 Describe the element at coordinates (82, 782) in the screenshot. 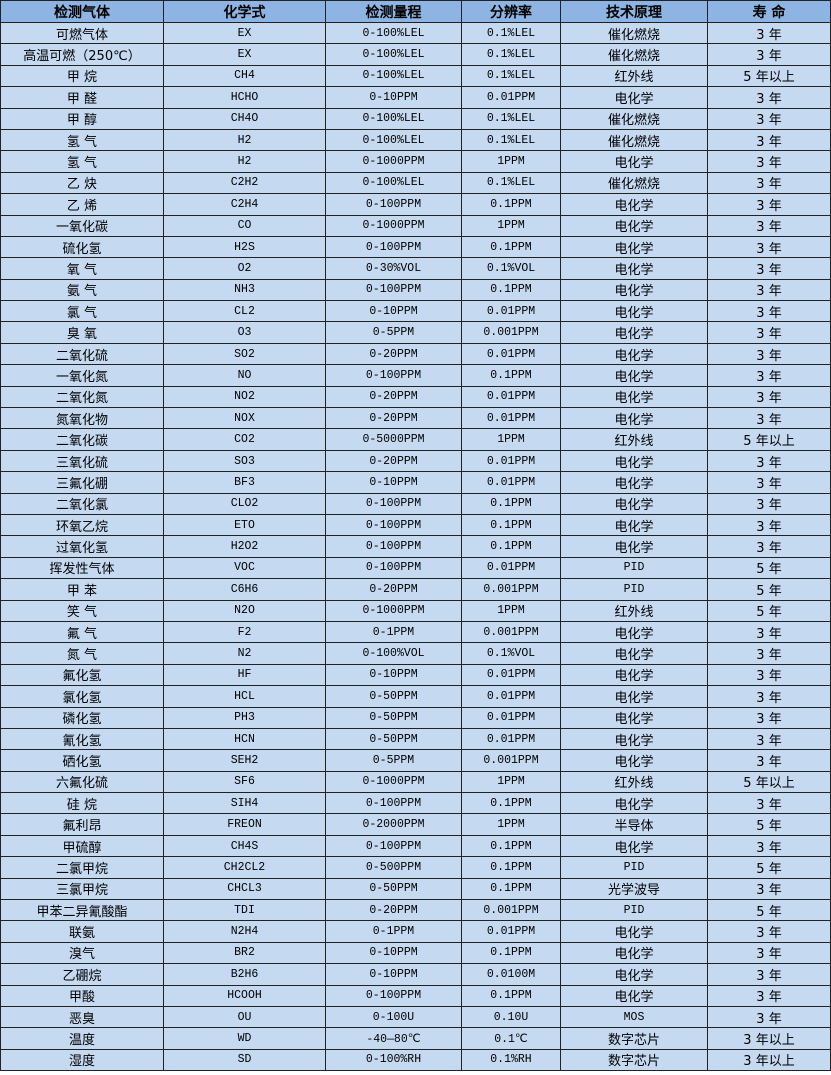

I see `cell-gas: 六氟化硫` at that location.